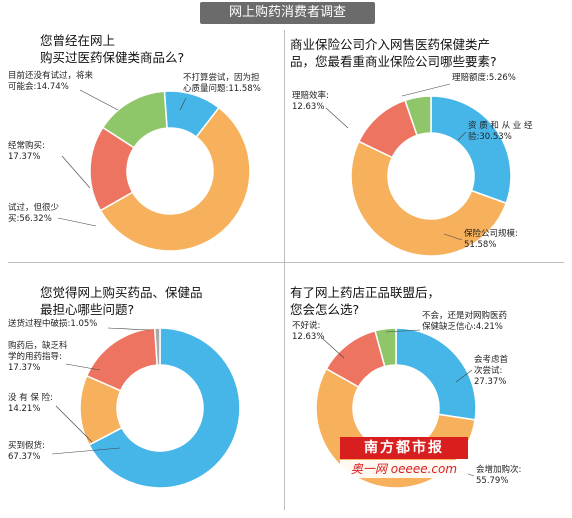  Describe the element at coordinates (30, 403) in the screenshot. I see `slice-label: 没 有 保 险: 14.21%` at that location.